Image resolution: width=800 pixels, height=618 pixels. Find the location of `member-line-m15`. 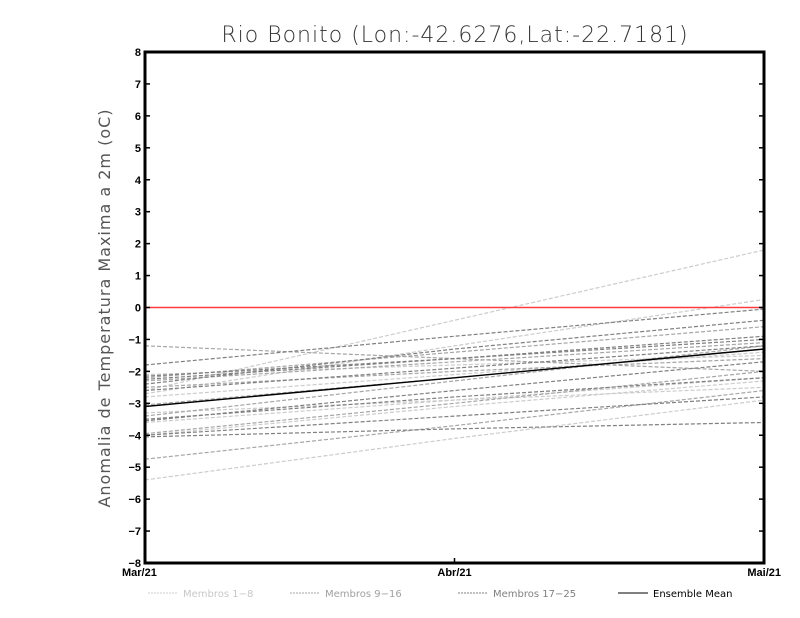

member-line-m15 is located at coordinates (454, 373).